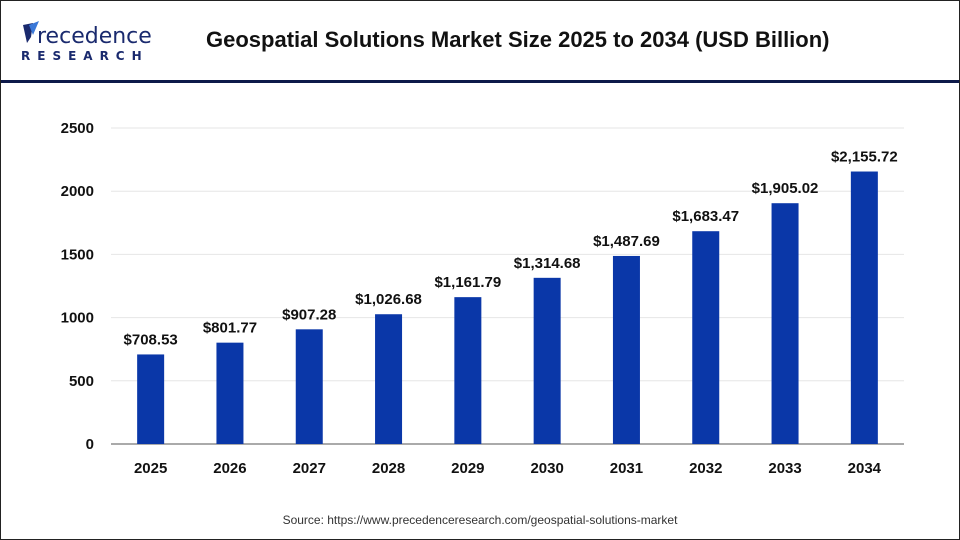  I want to click on data-label: $708.53, so click(151, 339).